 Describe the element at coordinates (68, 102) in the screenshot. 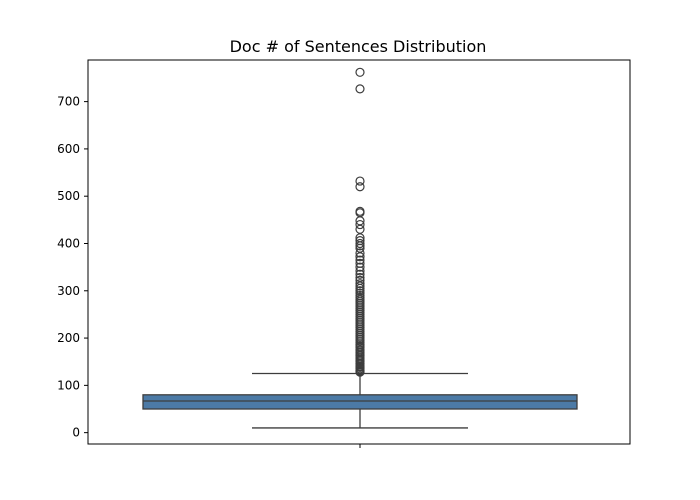

I see `y-tick-label: 700` at that location.